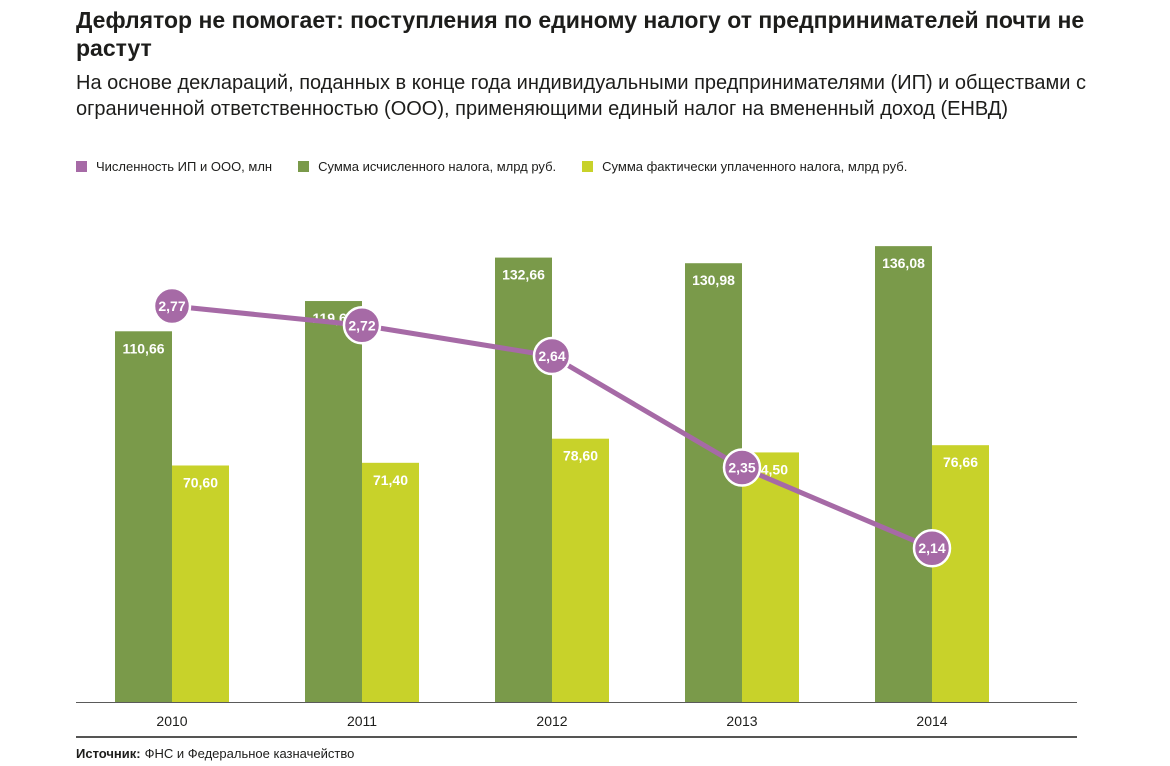 The height and width of the screenshot is (766, 1170). Describe the element at coordinates (588, 166) in the screenshot. I see `legend-swatch-paid` at that location.